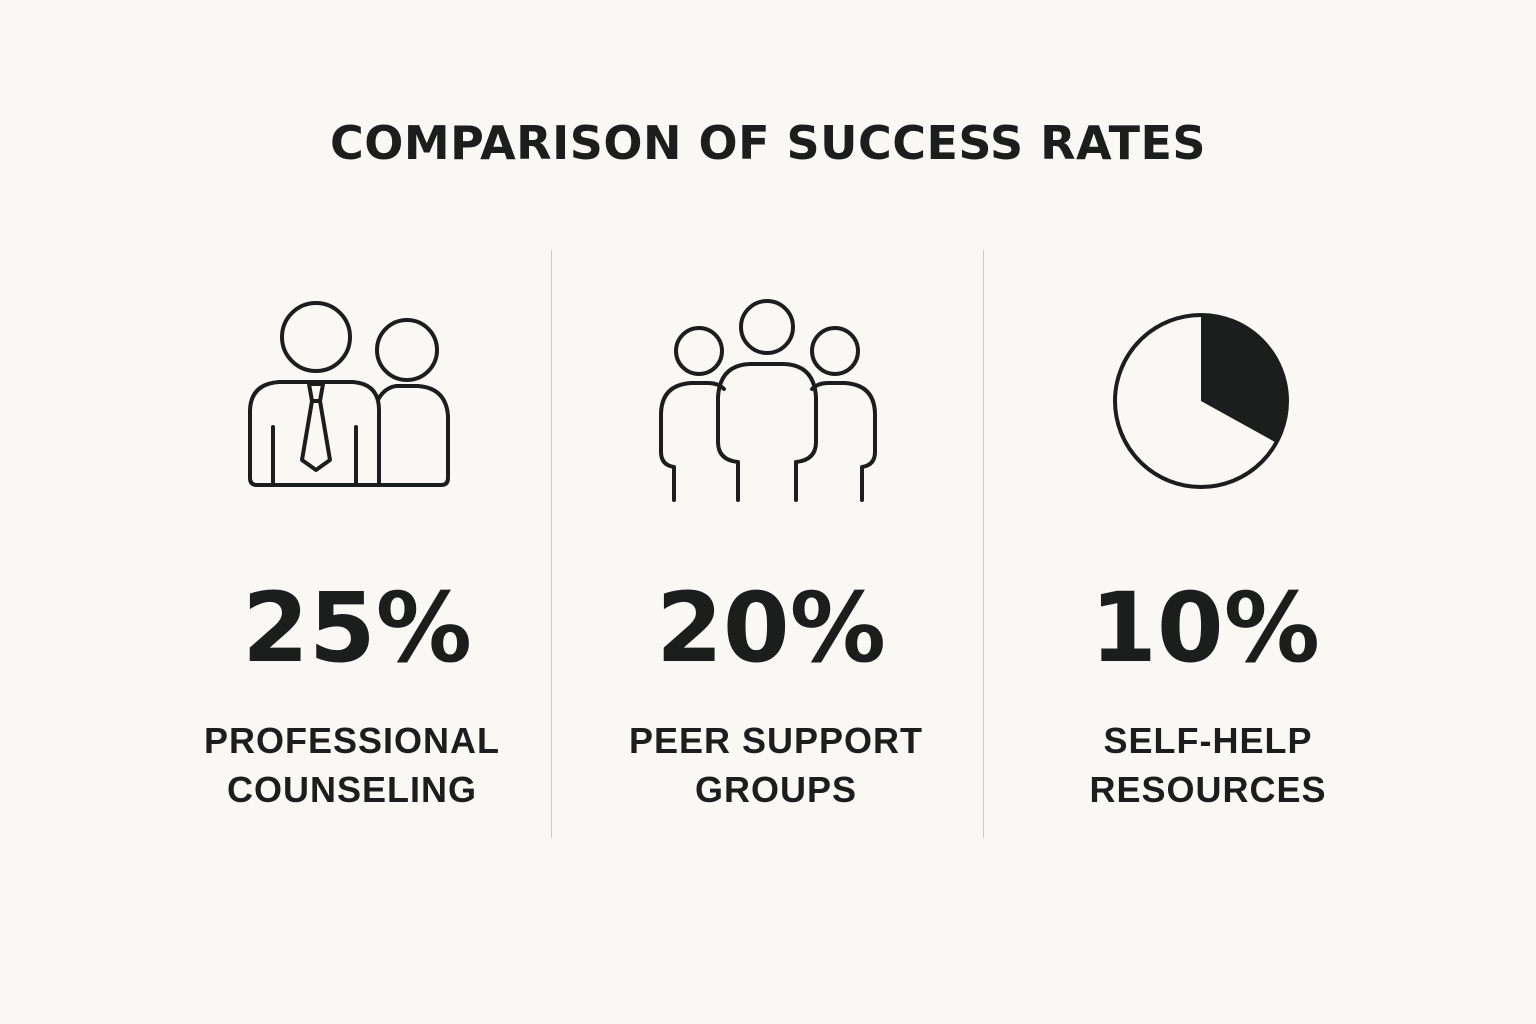 Image resolution: width=1536 pixels, height=1024 pixels. I want to click on stat-label: SELF-HELP RESOURCES, so click(1208, 765).